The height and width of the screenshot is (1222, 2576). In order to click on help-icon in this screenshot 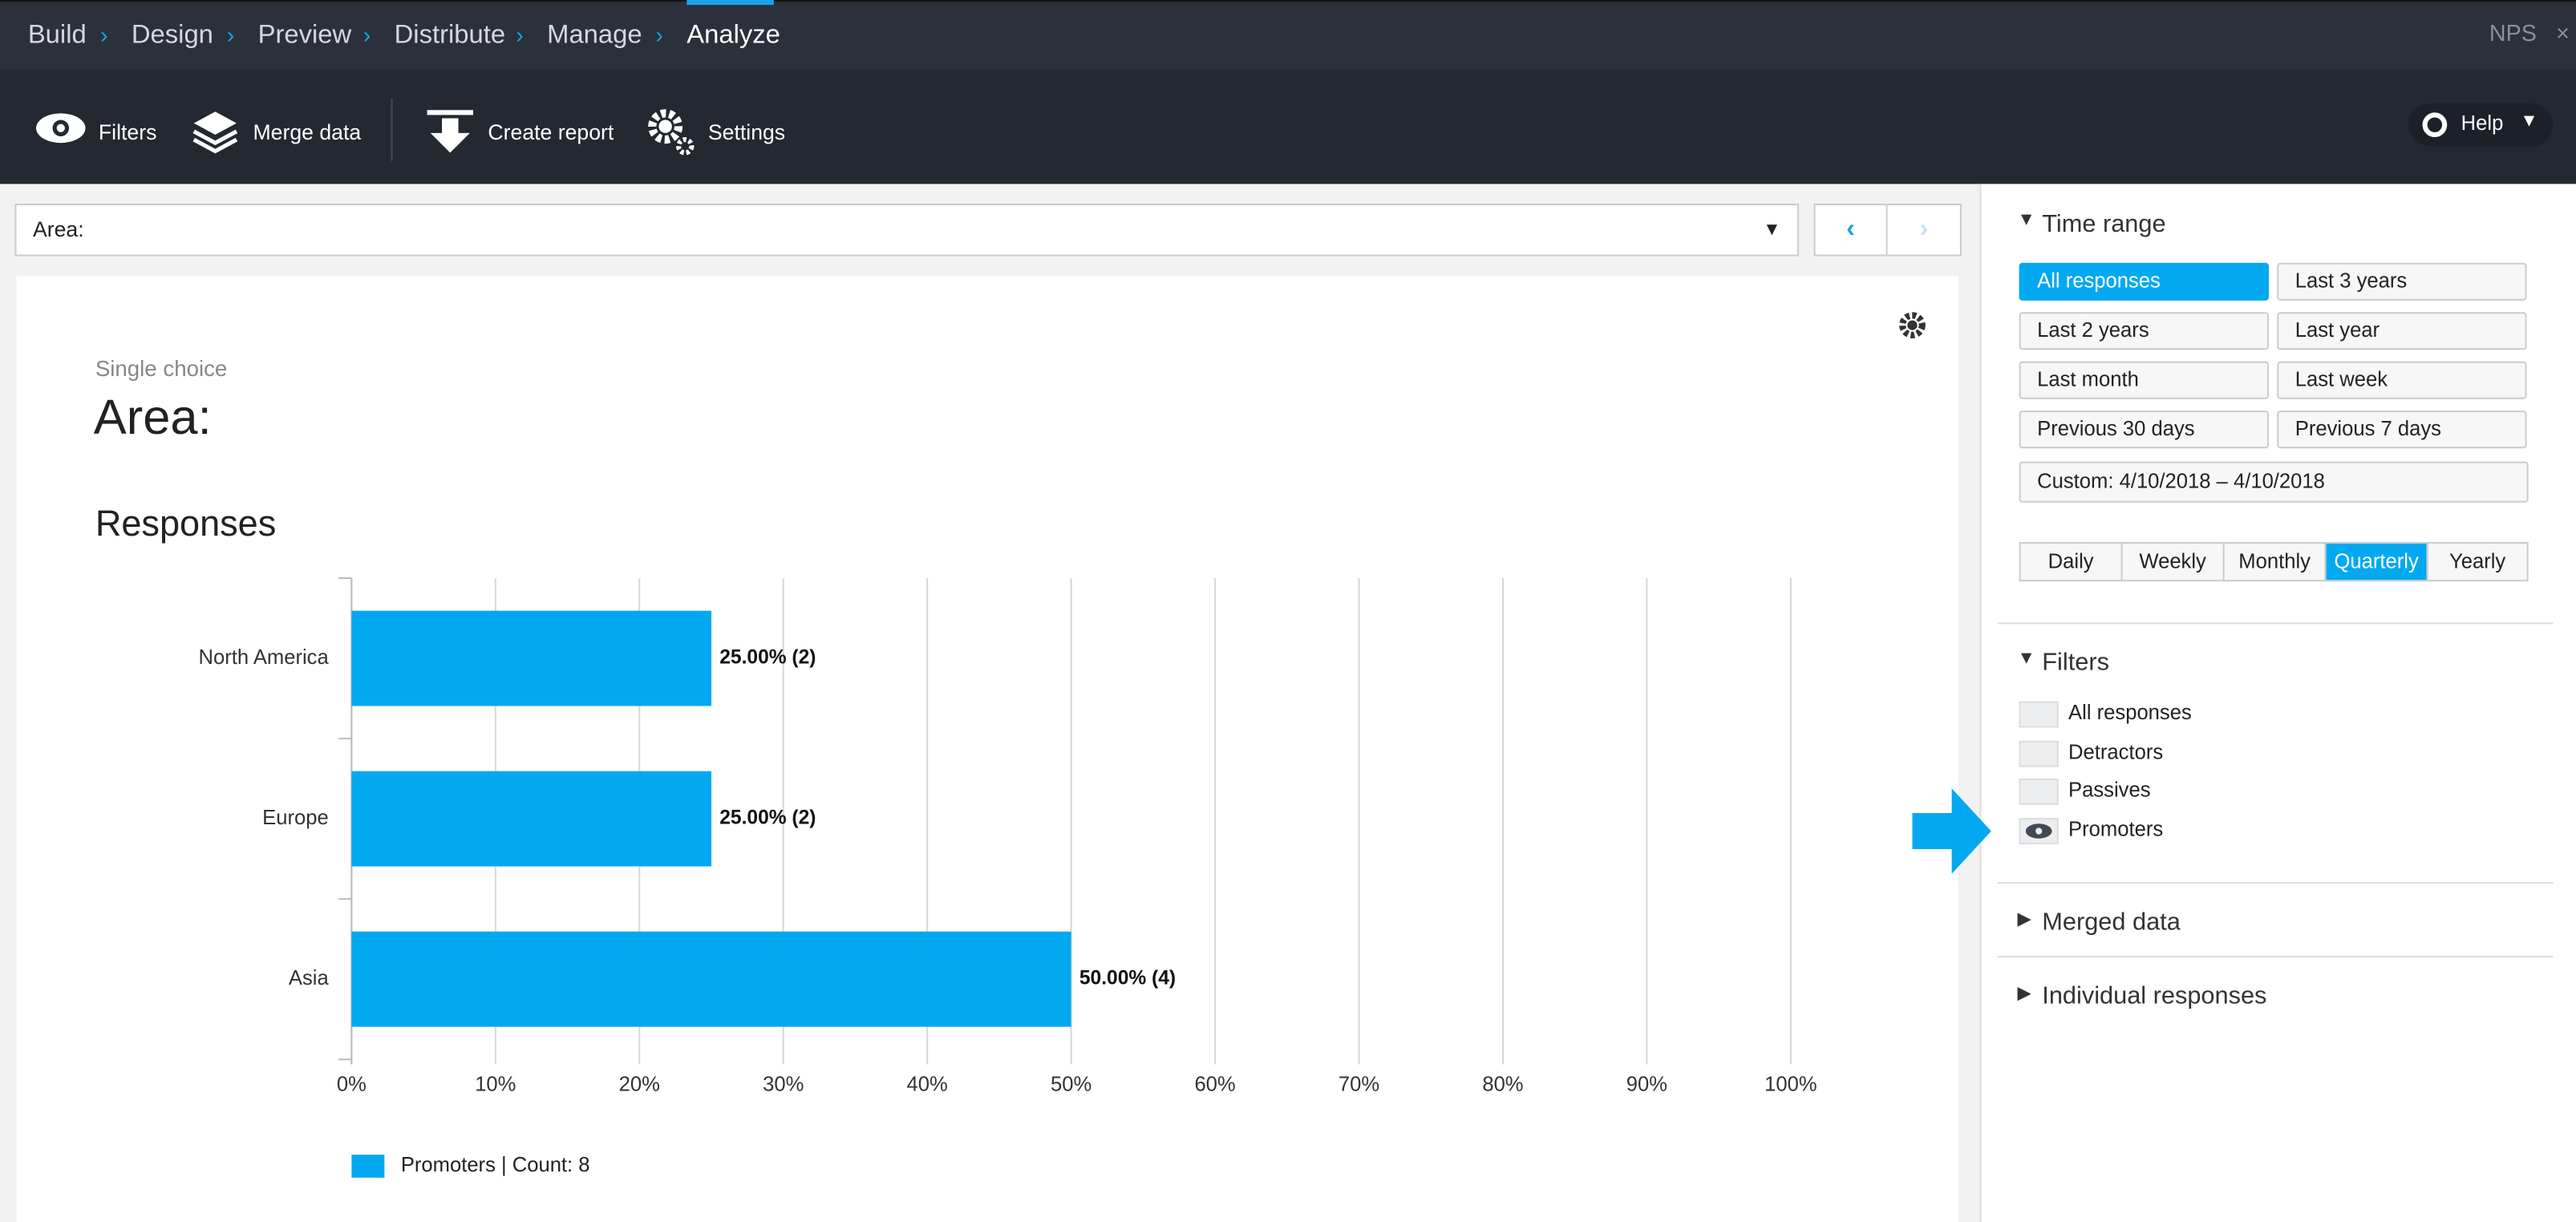, I will do `click(2435, 125)`.